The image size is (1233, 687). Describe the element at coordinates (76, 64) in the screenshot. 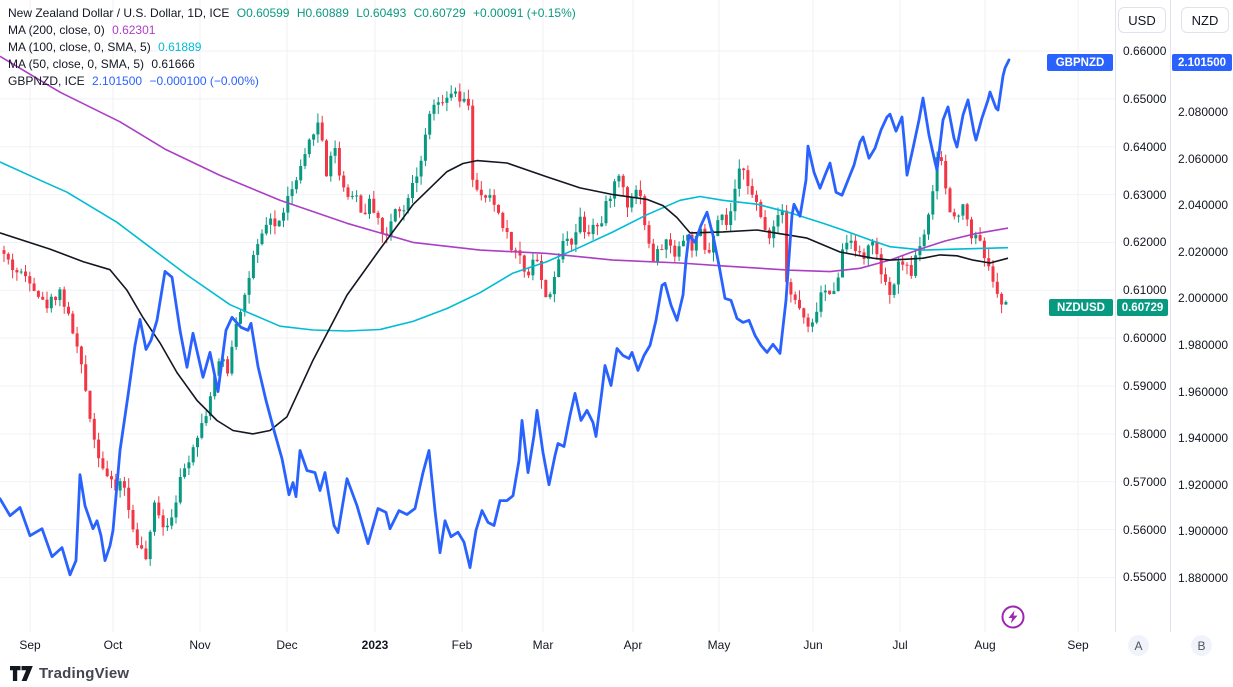

I see `ma50-label: MA (50, close, 0, SMA, 5)` at that location.